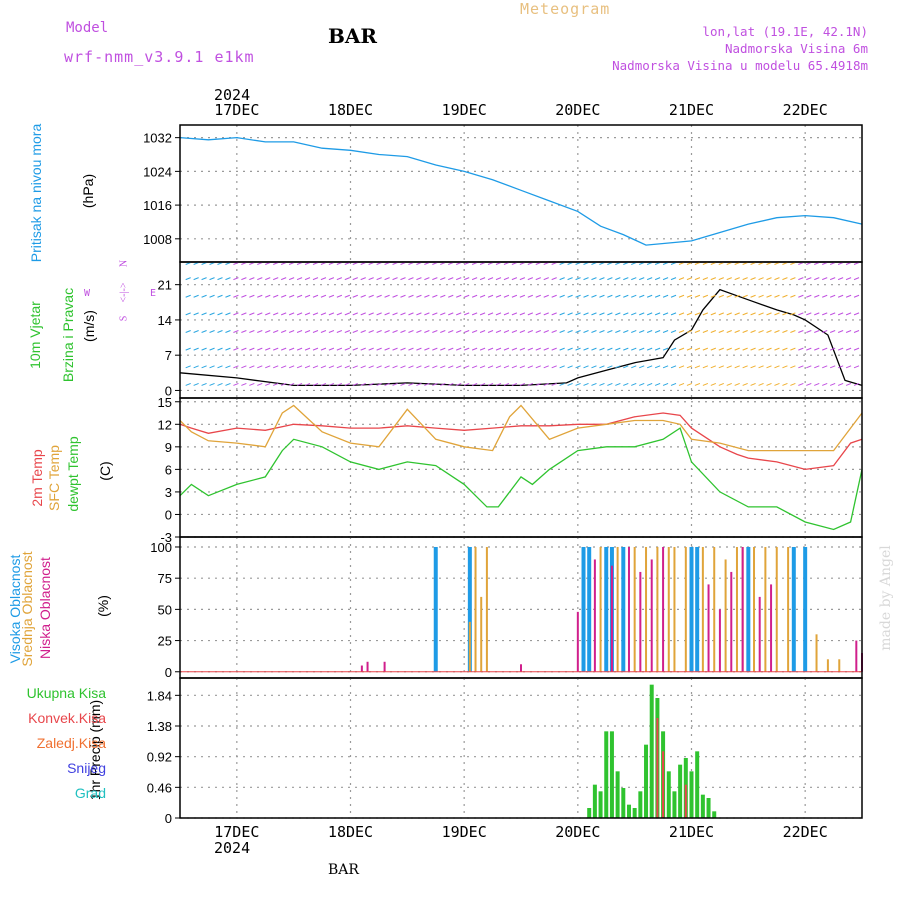 This screenshot has width=900, height=900. What do you see at coordinates (350, 832) in the screenshot?
I see `x-tick-label-bottom: 18DEC` at bounding box center [350, 832].